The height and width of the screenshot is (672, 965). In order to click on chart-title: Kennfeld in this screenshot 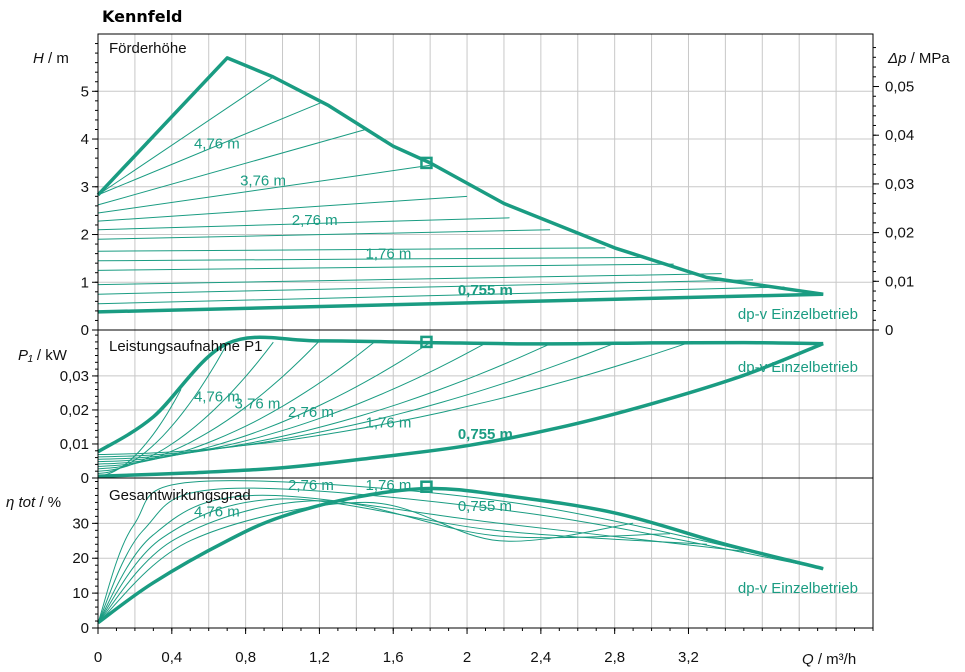, I will do `click(142, 16)`.